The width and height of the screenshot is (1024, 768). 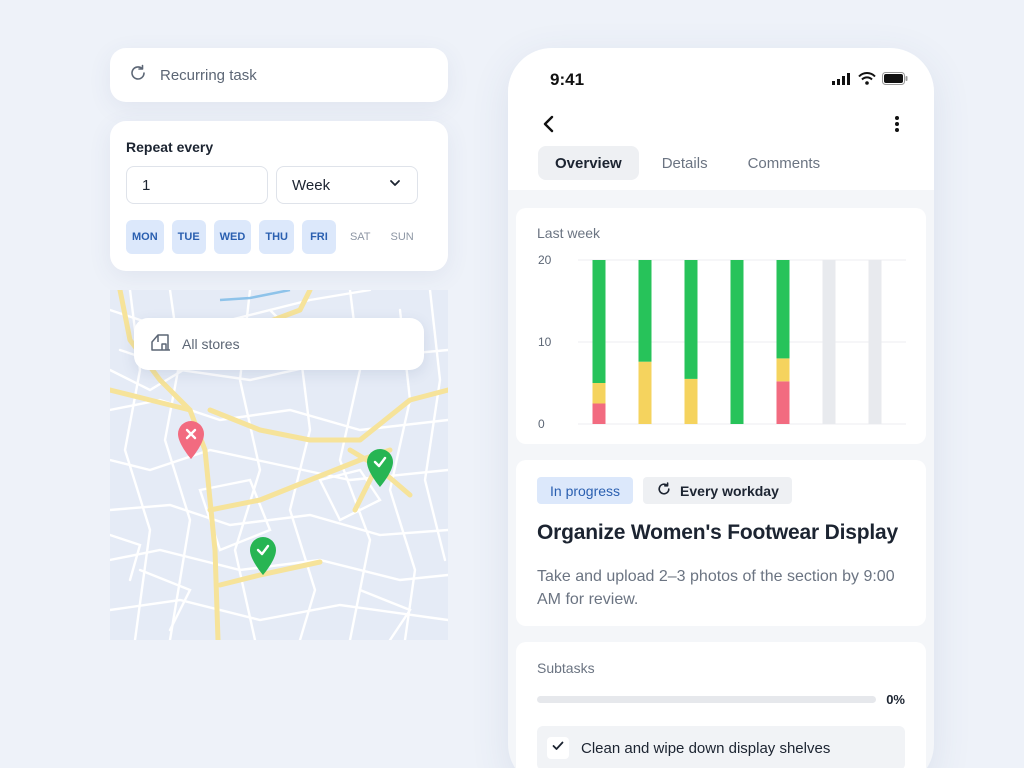 I want to click on repeat-interval-value: 1, so click(x=146, y=185).